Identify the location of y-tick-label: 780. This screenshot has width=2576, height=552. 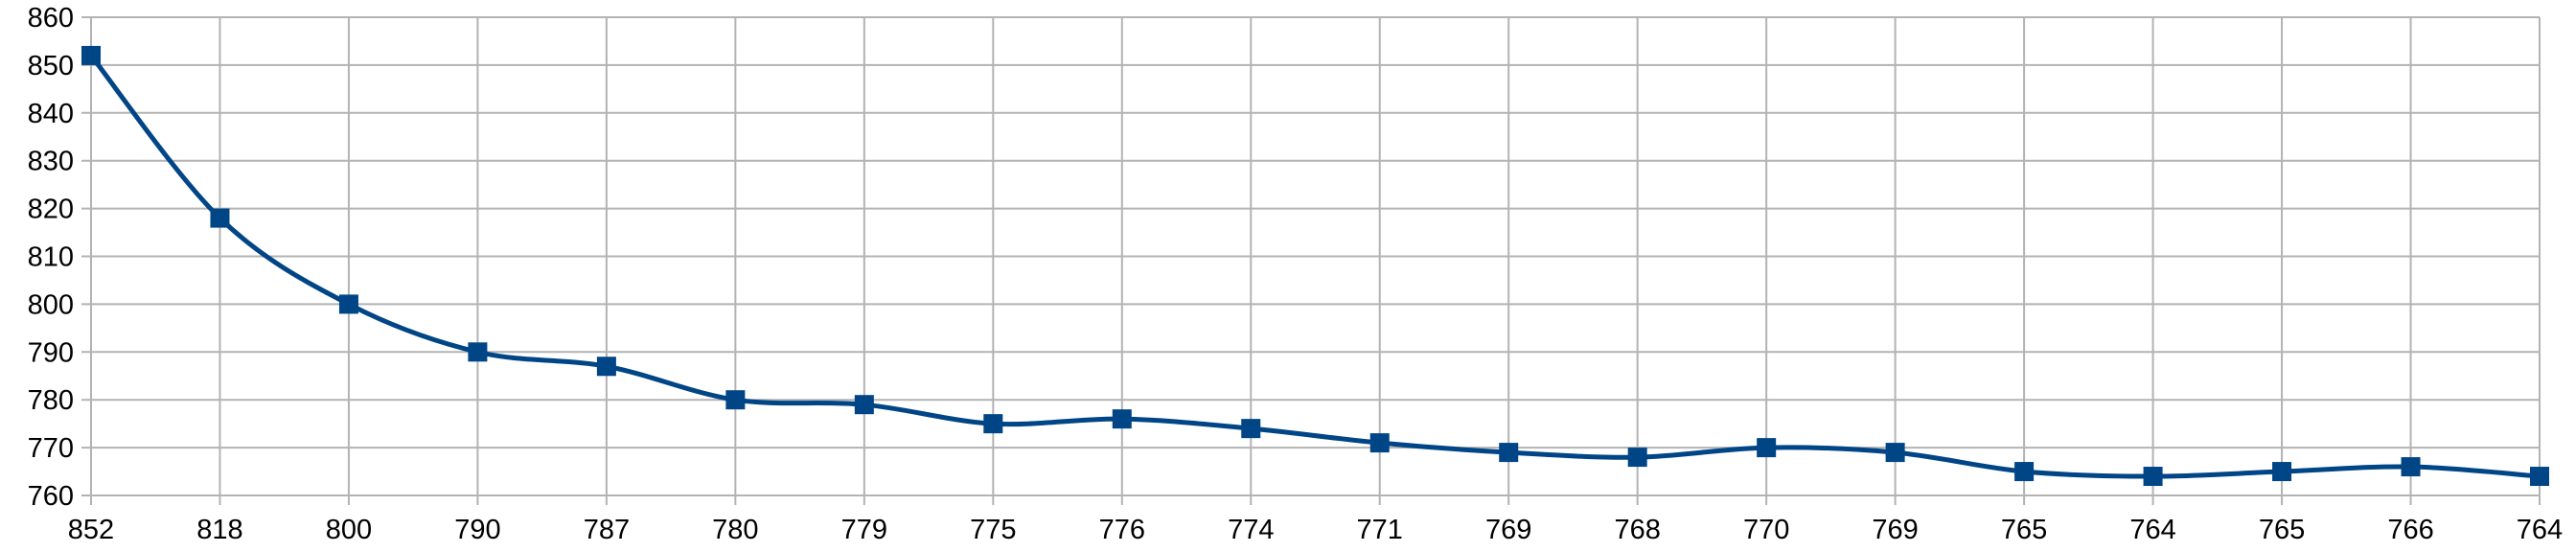
(51, 400).